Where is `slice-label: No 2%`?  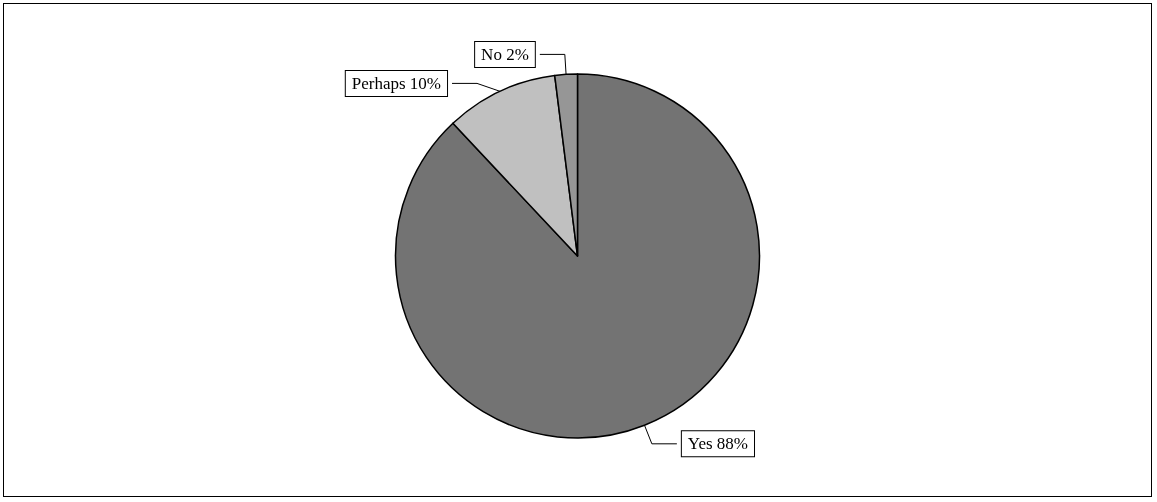 slice-label: No 2% is located at coordinates (505, 54).